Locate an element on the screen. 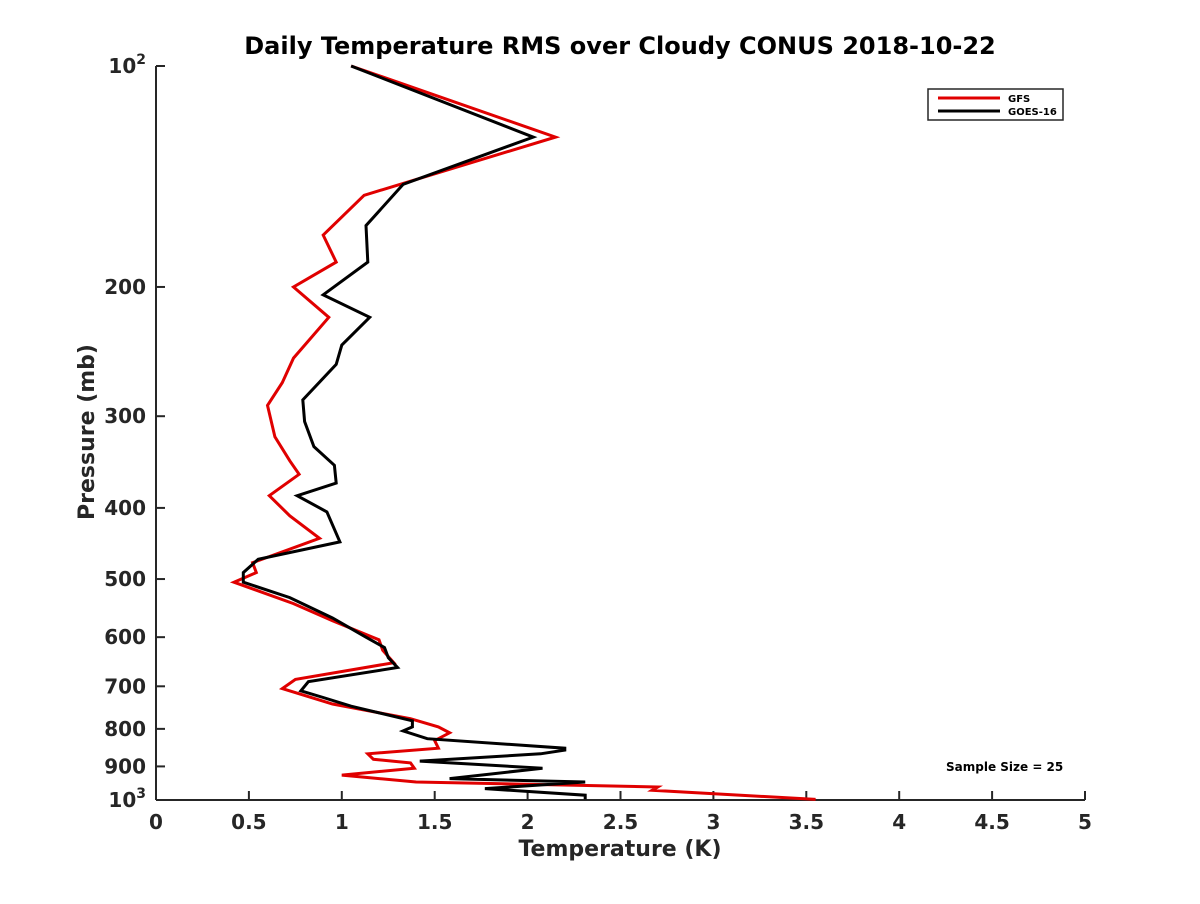 Image resolution: width=1200 pixels, height=904 pixels. x-tick-label: 5 is located at coordinates (1085, 822).